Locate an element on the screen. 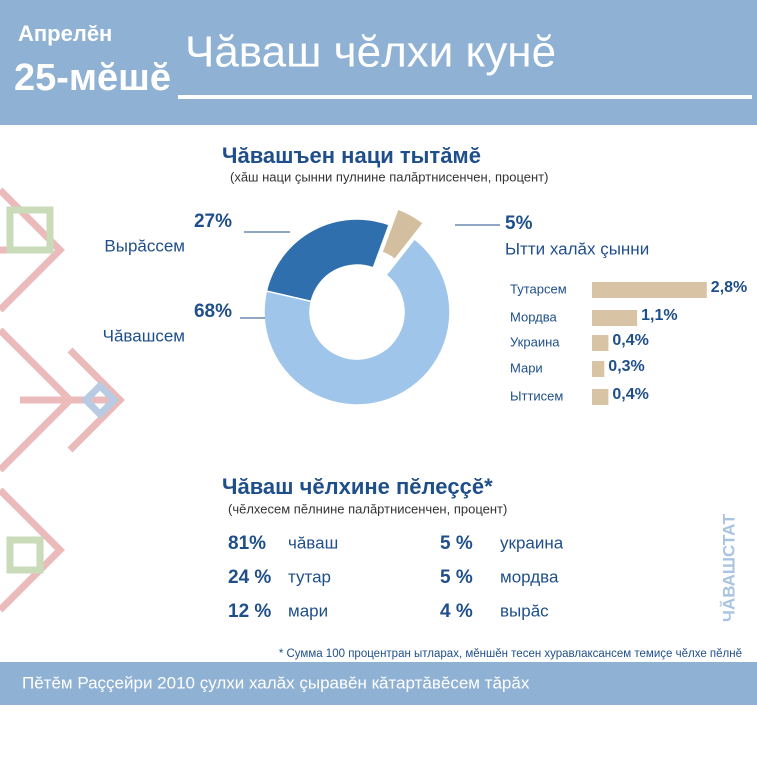 The height and width of the screenshot is (757, 757). slice-value-label: 68% is located at coordinates (213, 311).